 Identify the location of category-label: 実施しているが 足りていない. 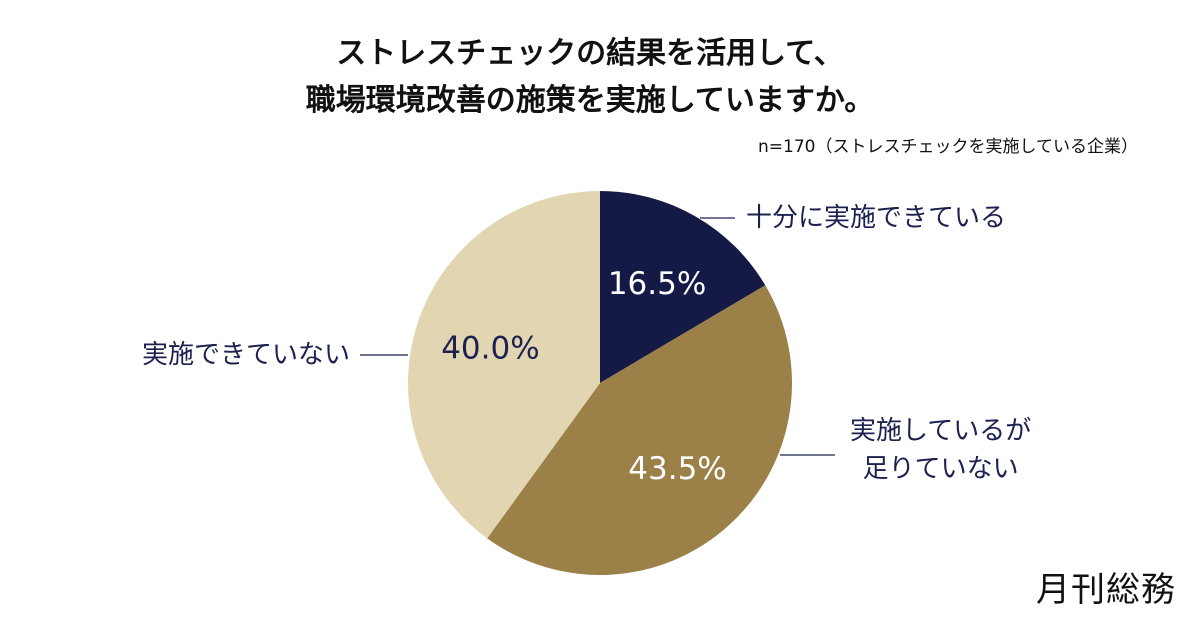
(941, 450).